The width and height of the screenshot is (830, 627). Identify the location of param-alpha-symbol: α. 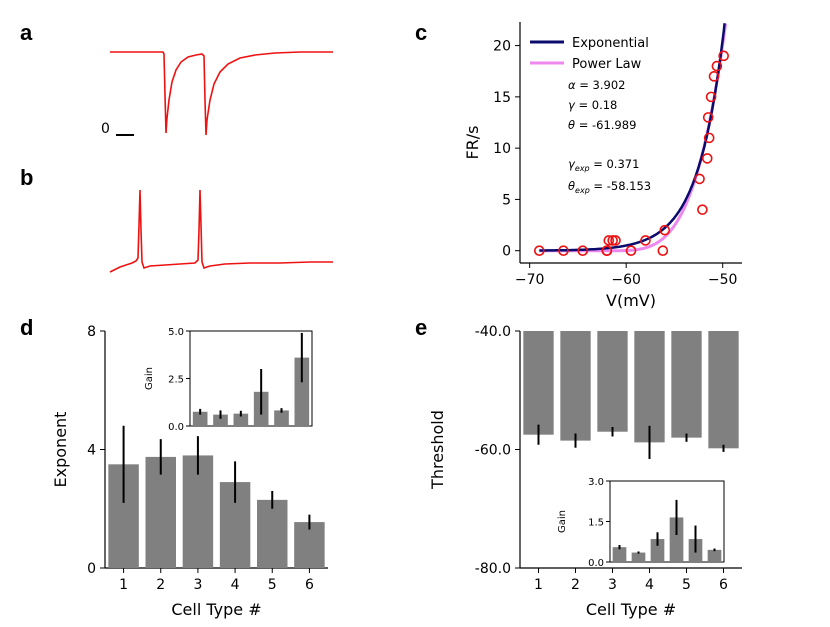
(572, 85).